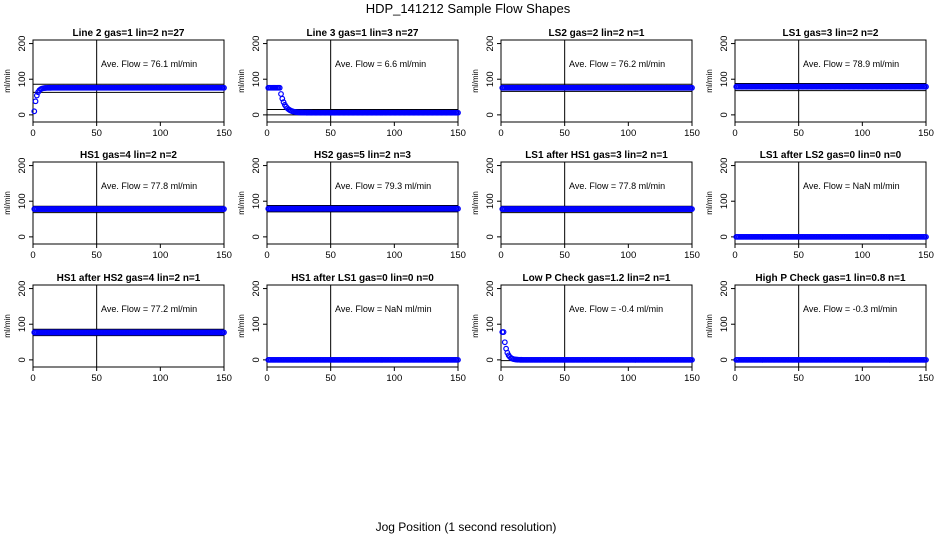  I want to click on x-axis-label: Jog Position (1 second resolution), so click(466, 527).